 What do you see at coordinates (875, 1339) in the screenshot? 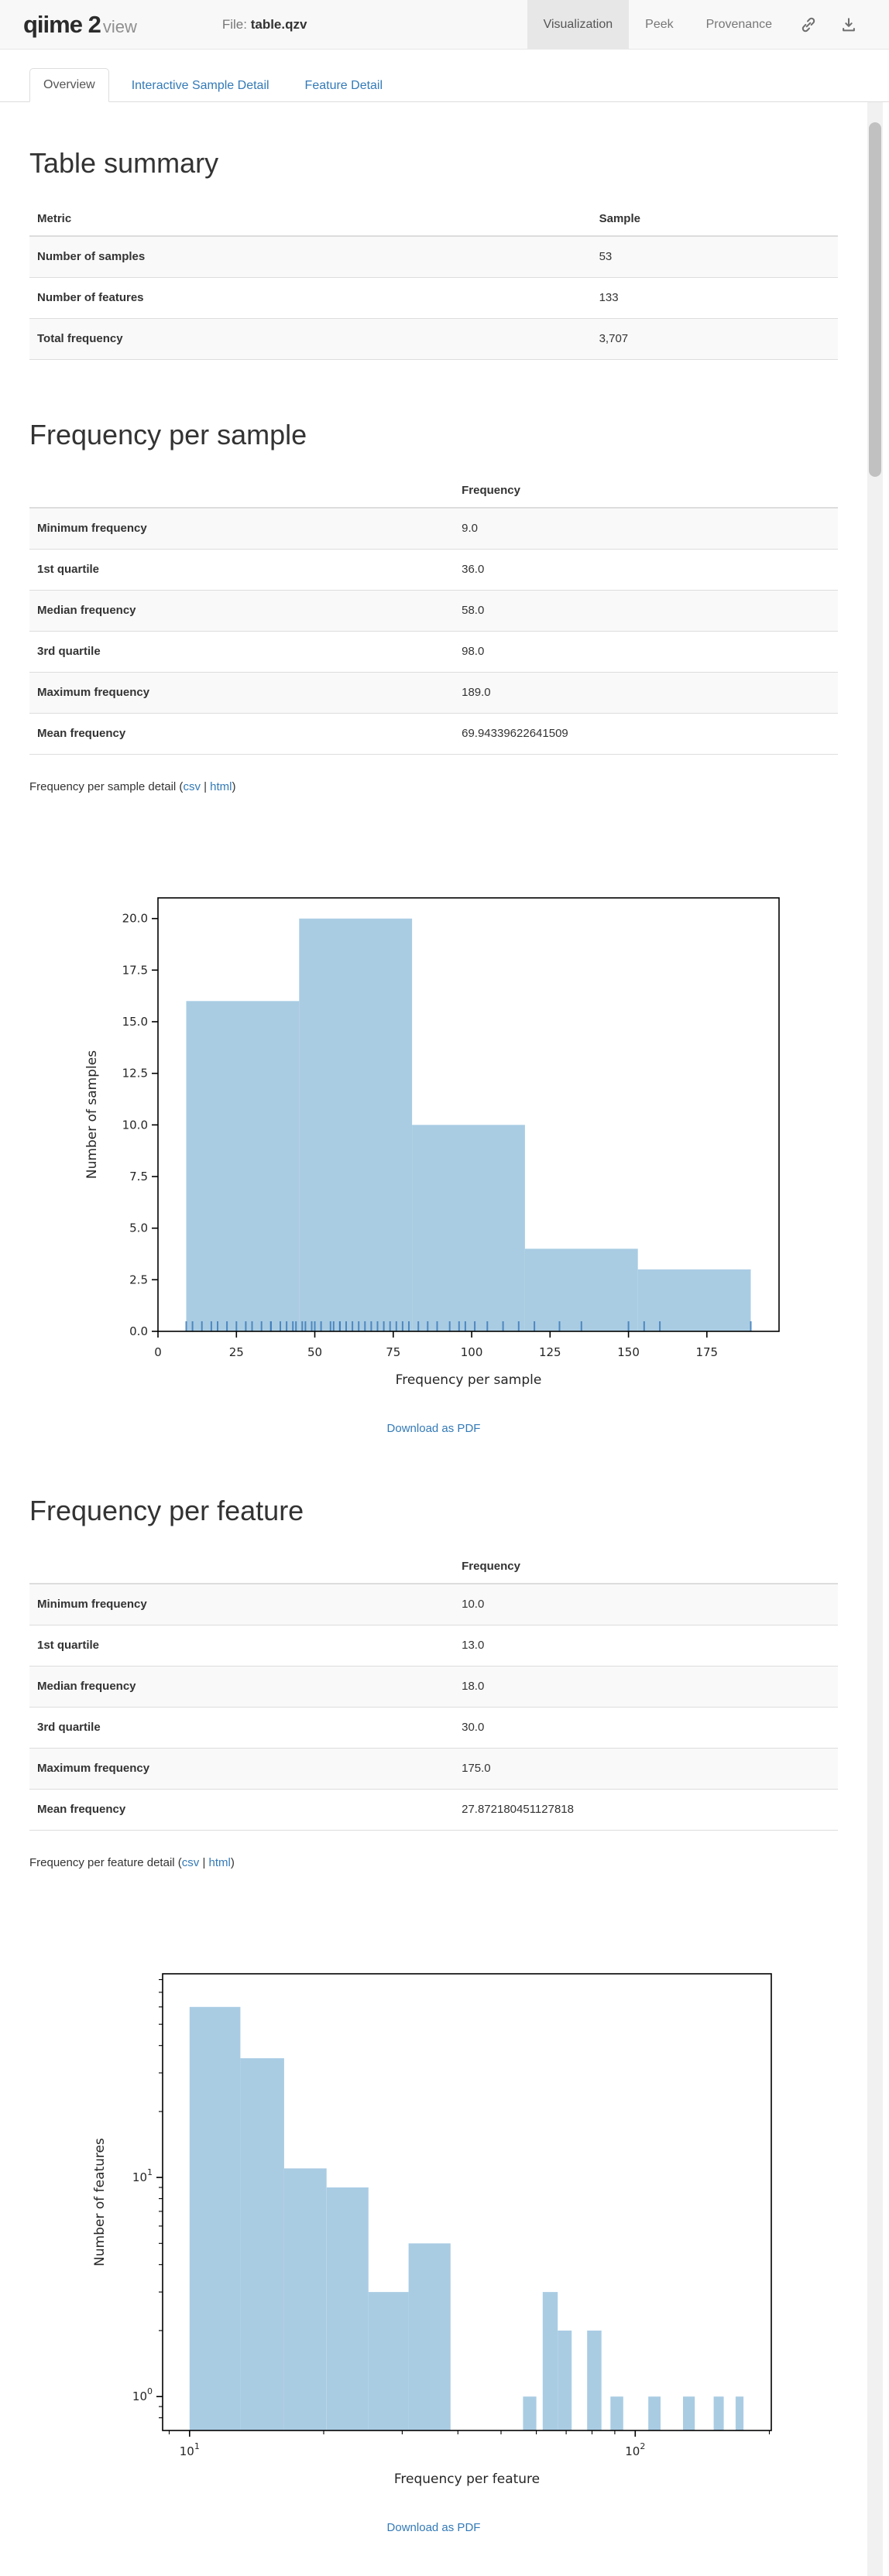
I see `scrollbar` at bounding box center [875, 1339].